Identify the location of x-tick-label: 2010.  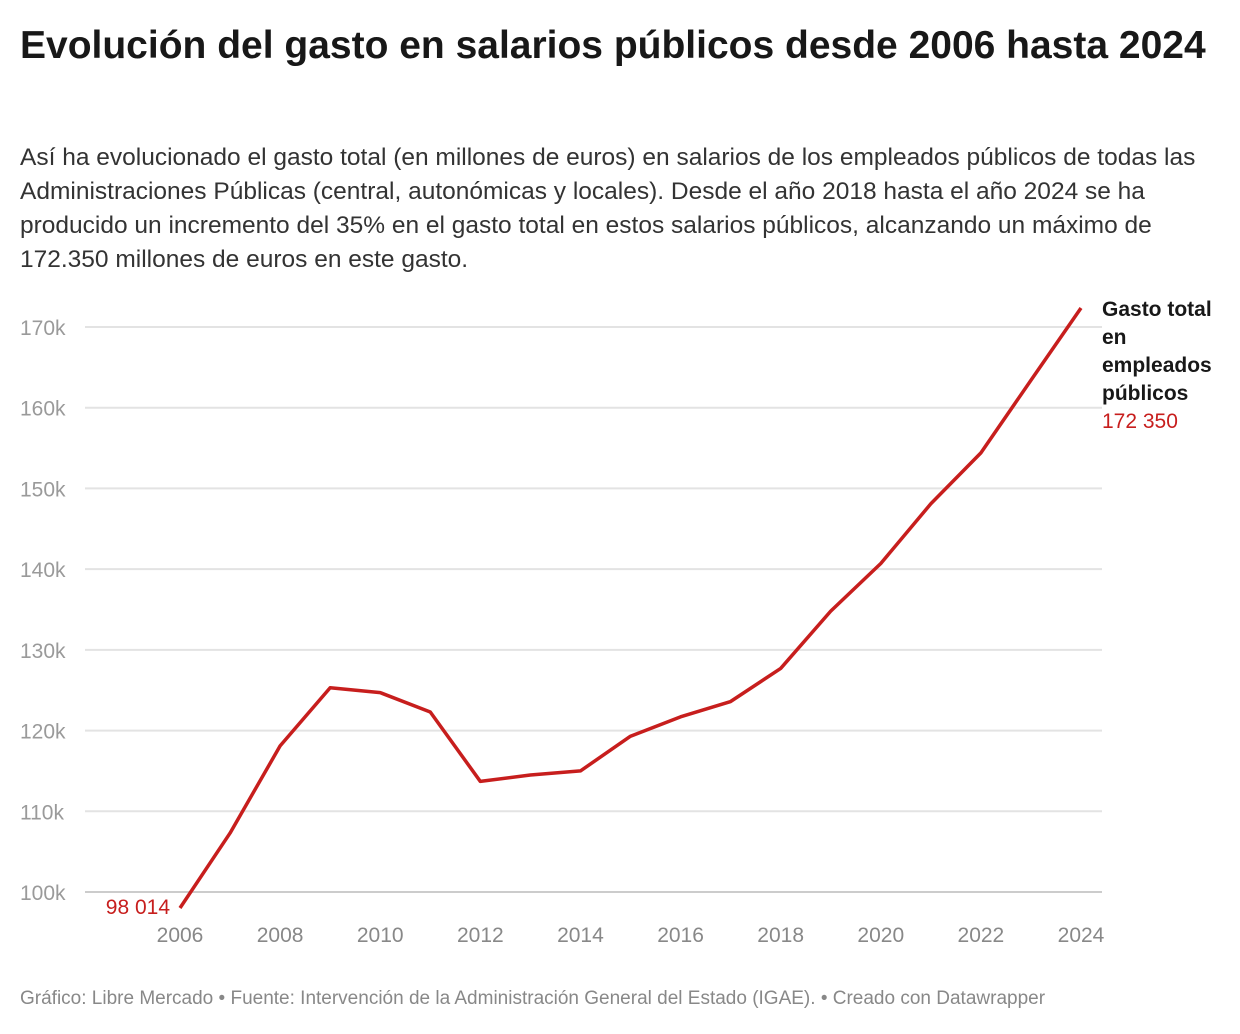
(380, 935).